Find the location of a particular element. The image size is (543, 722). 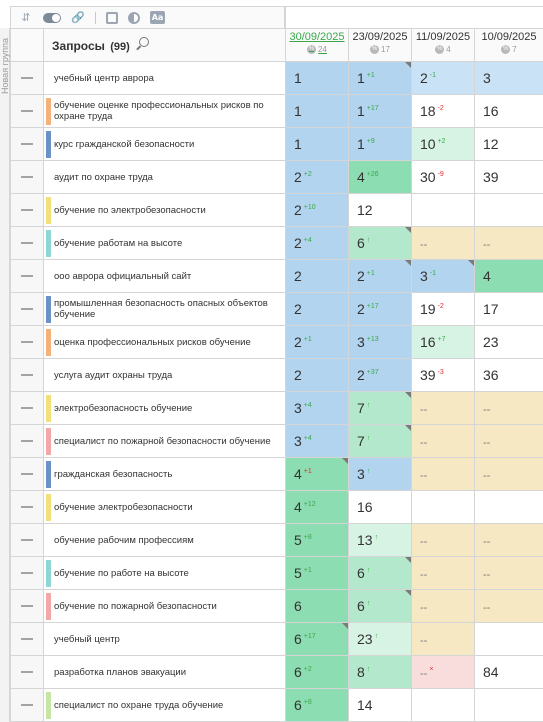

table-row: учебный центр аврора 1 1 +1 2 -1 3 is located at coordinates (276, 78).